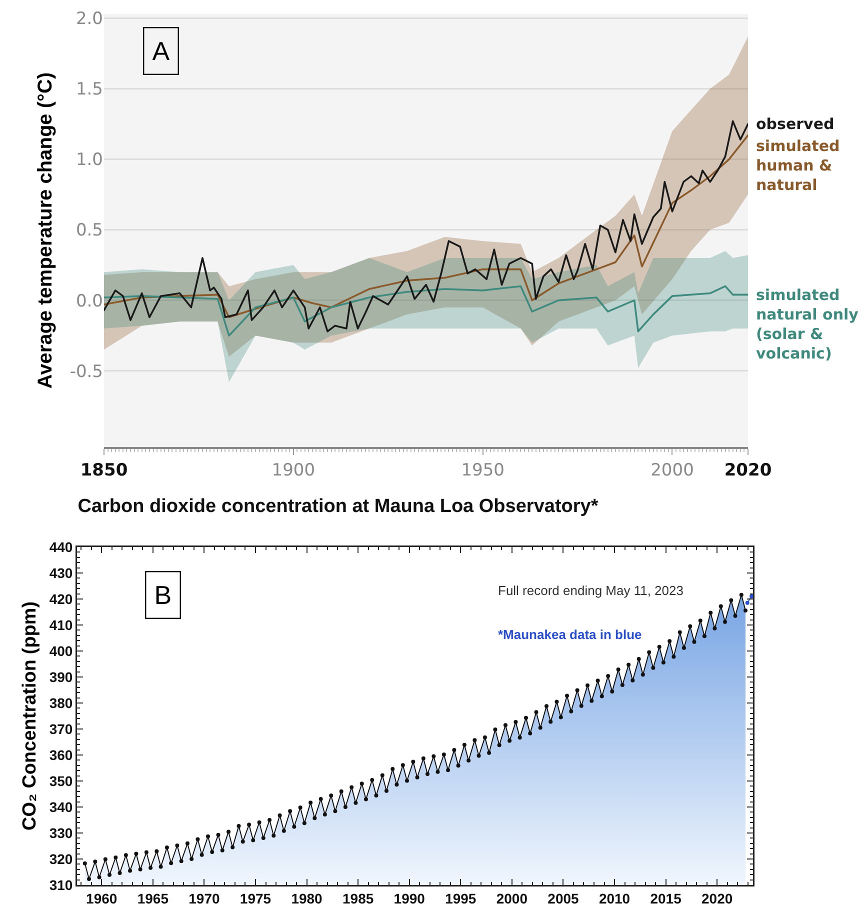 The image size is (864, 911). What do you see at coordinates (666, 898) in the screenshot?
I see `x-tick-label: 2015` at bounding box center [666, 898].